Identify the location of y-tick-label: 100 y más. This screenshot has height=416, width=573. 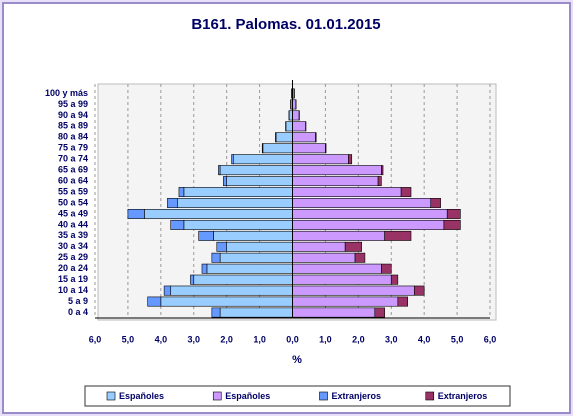
(66, 93).